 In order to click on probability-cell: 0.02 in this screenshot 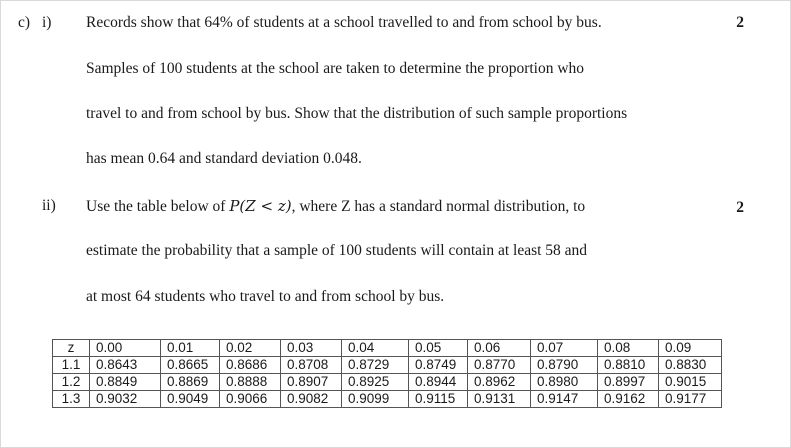, I will do `click(250, 348)`.